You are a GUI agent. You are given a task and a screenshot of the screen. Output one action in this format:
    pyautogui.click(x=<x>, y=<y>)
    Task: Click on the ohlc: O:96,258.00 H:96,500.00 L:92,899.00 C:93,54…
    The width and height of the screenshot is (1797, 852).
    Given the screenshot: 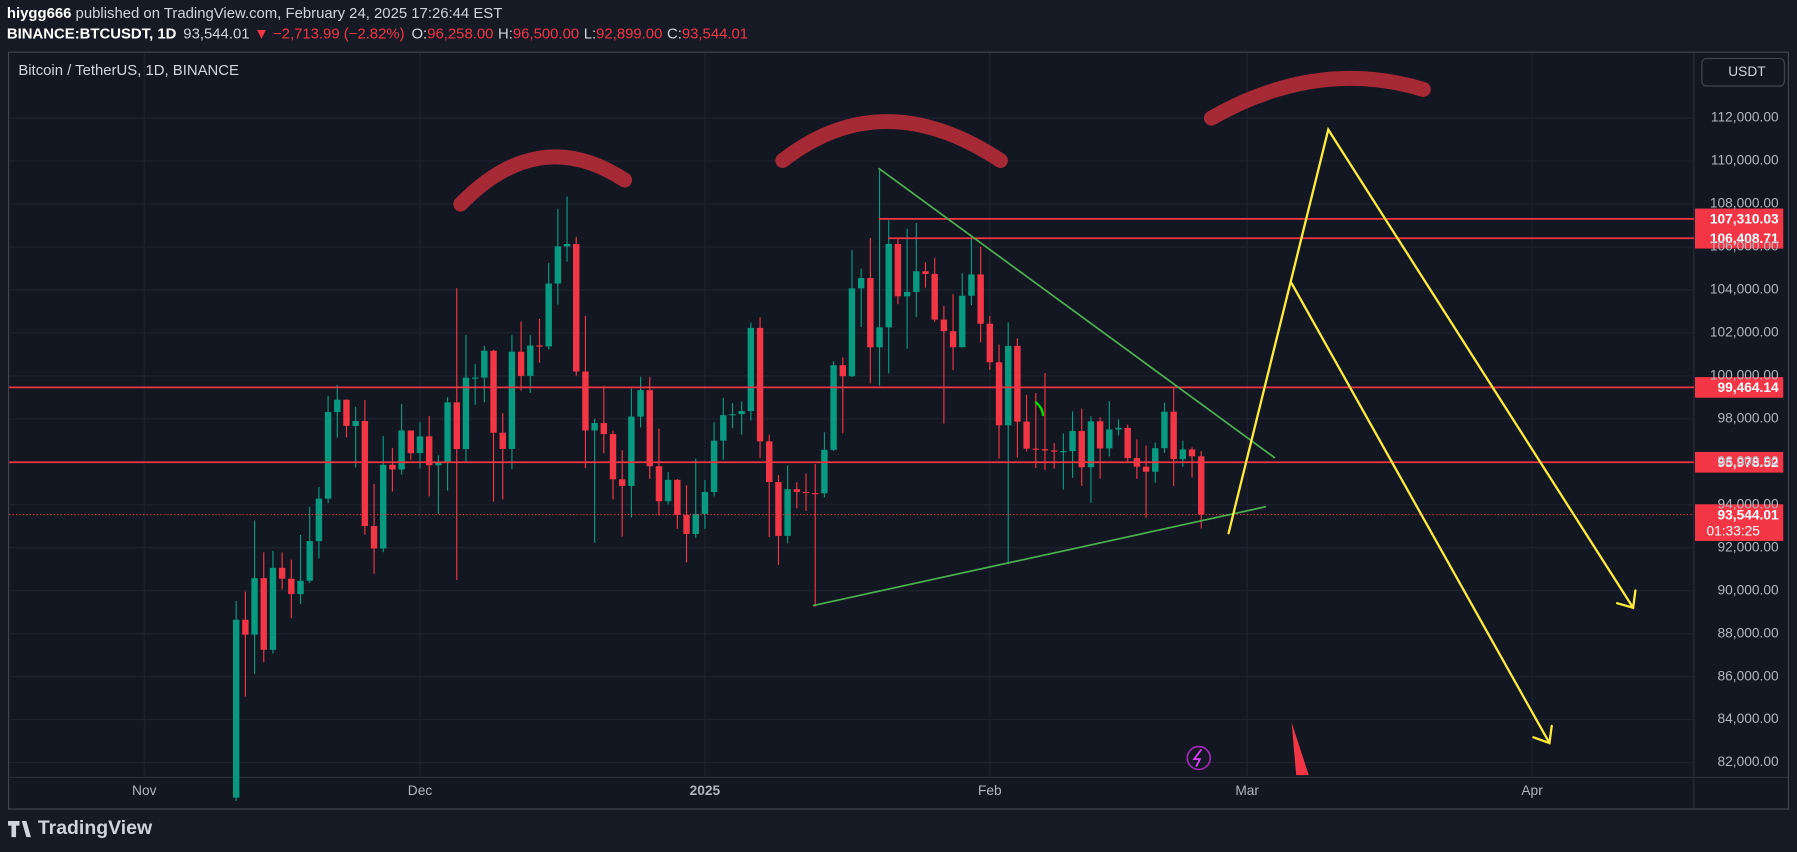 What is the action you would take?
    pyautogui.click(x=579, y=34)
    